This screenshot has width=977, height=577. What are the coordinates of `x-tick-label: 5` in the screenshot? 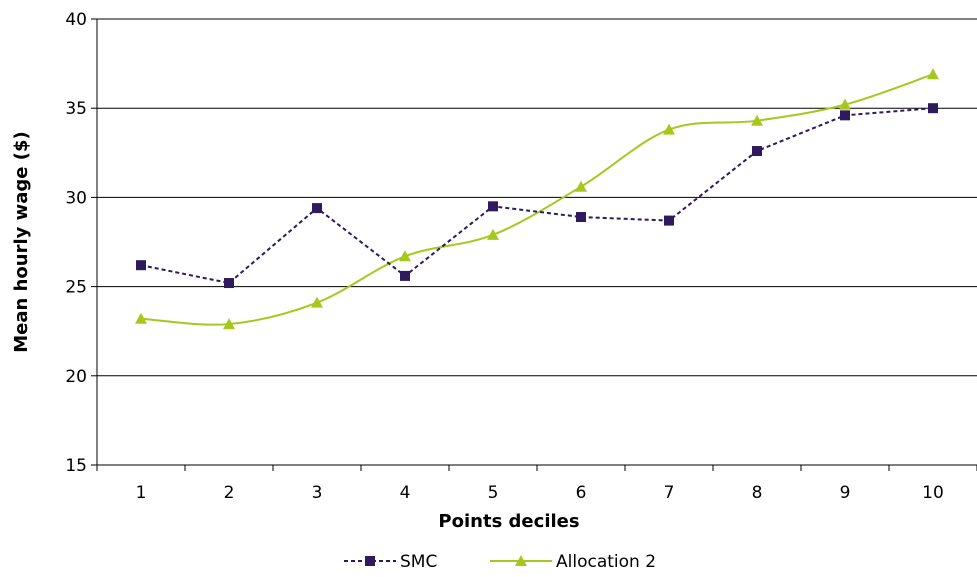 It's located at (493, 493).